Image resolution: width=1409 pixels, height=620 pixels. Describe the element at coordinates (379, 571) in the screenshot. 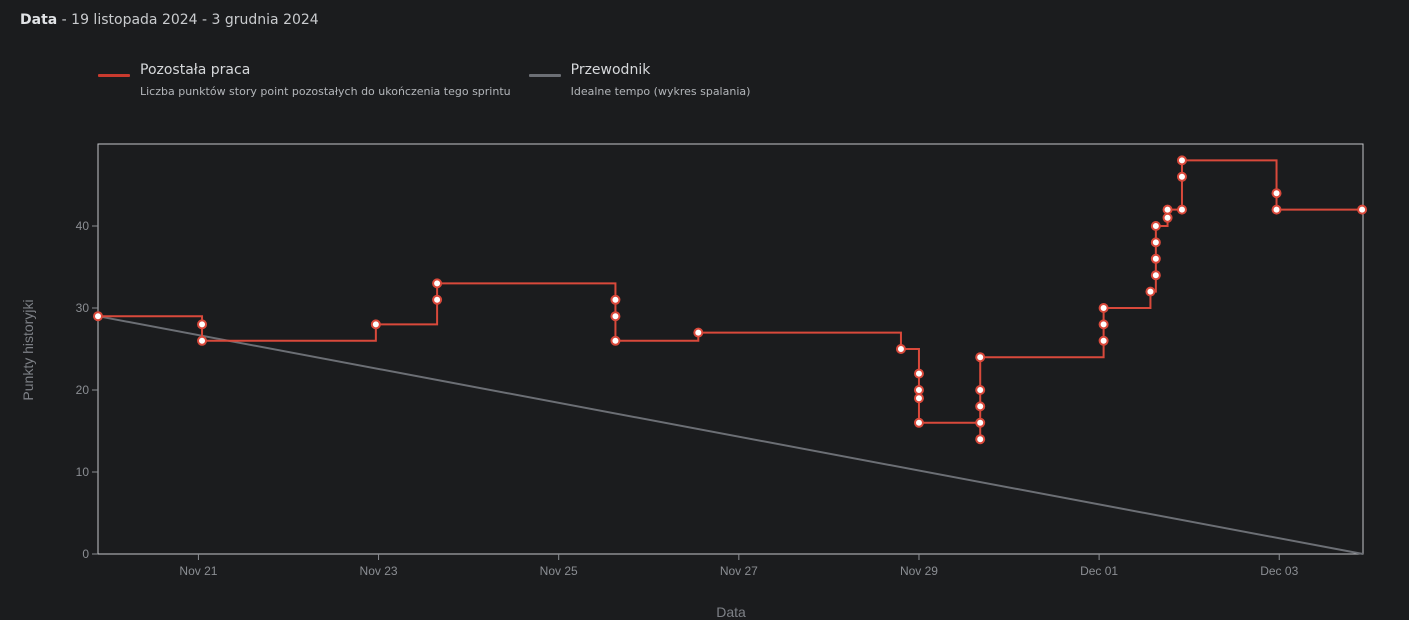

I see `x-tick-label: Nov 23` at that location.